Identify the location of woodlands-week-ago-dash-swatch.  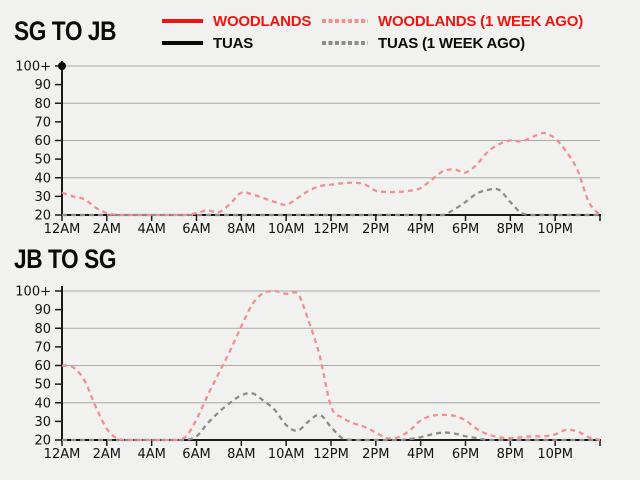
(345, 21).